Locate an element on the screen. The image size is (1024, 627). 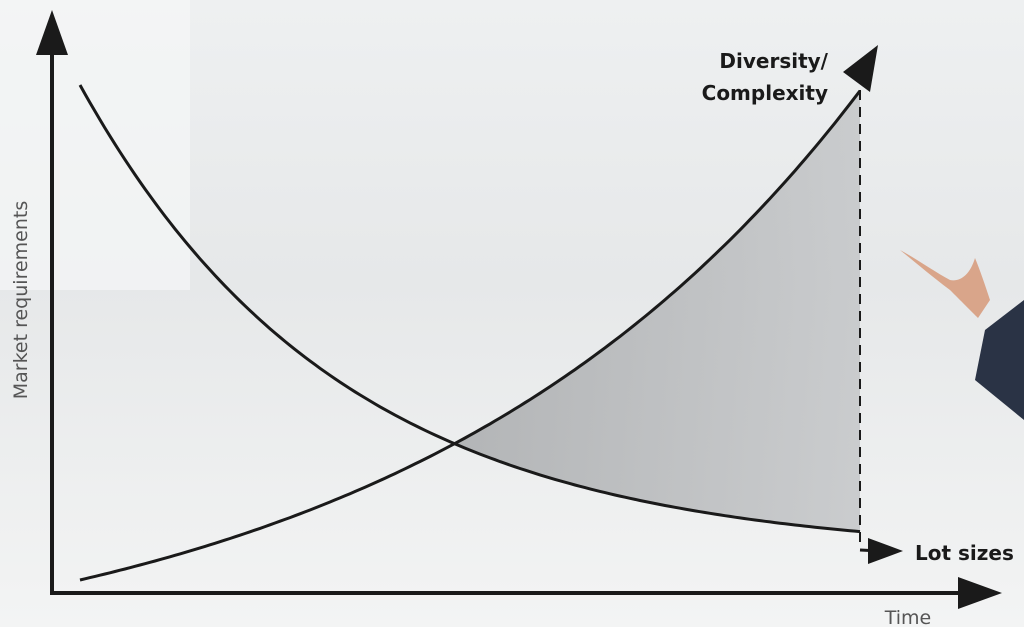
wall-panel is located at coordinates (95, 145).